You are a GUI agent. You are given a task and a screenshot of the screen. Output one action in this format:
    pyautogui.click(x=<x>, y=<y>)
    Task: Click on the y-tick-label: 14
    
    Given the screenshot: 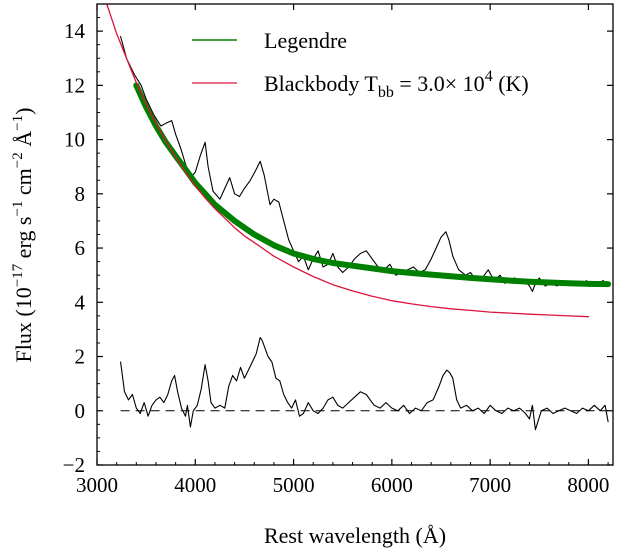 What is the action you would take?
    pyautogui.click(x=75, y=31)
    